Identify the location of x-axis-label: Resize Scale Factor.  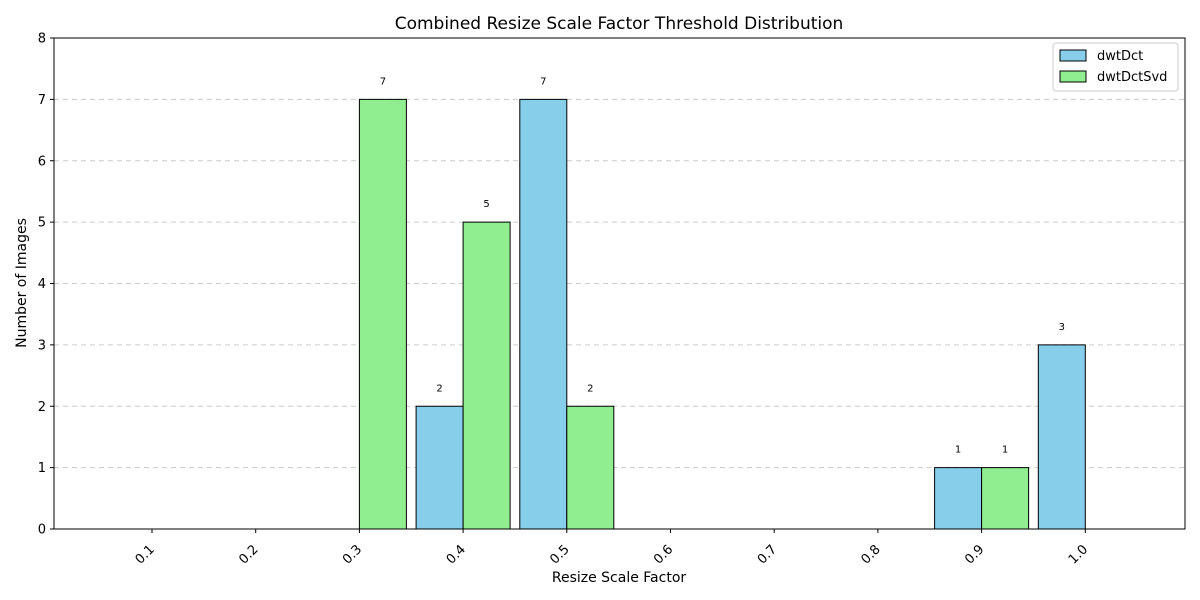
(619, 578).